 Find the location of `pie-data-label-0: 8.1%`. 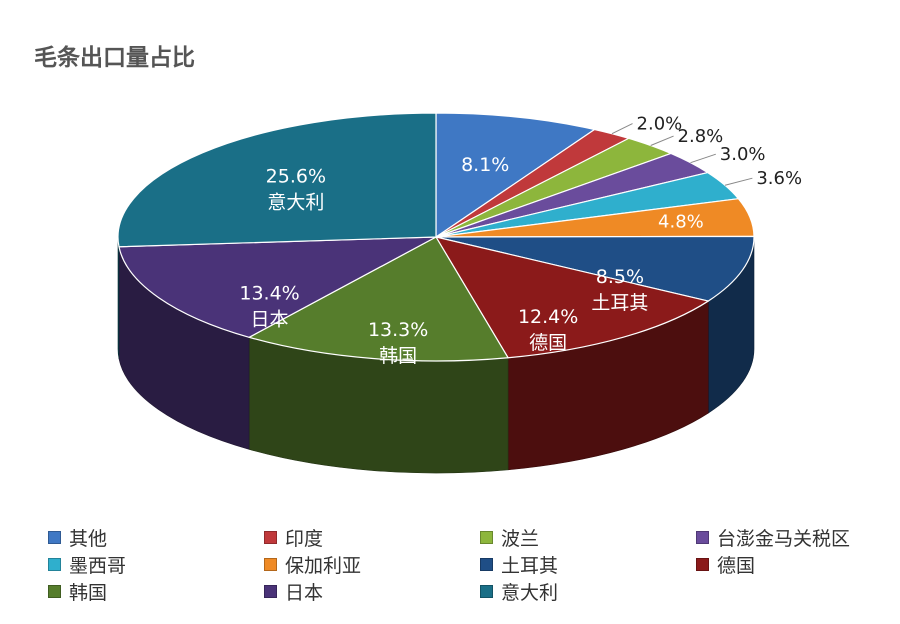

pie-data-label-0: 8.1% is located at coordinates (485, 165).